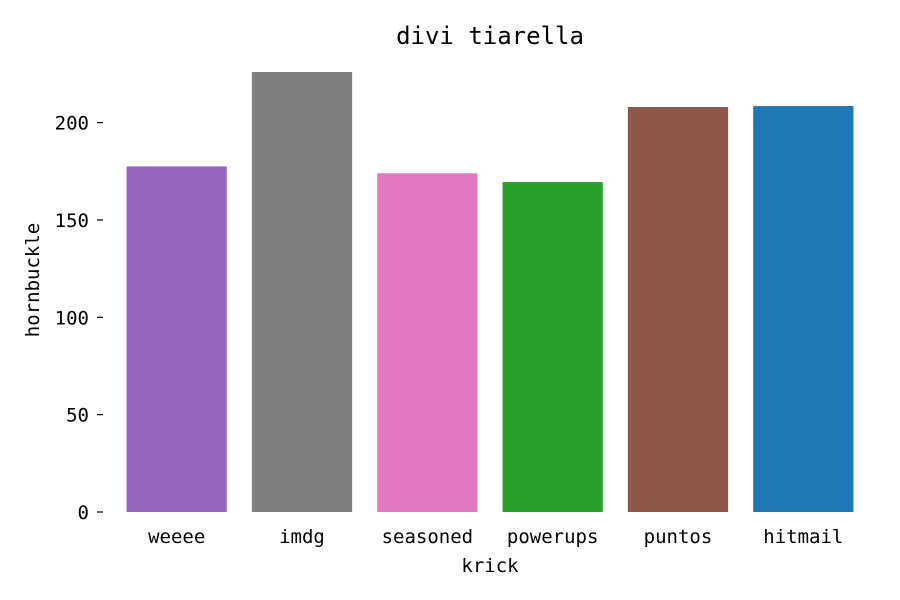 The image size is (900, 600). Describe the element at coordinates (302, 537) in the screenshot. I see `x-tick-label-imdg: imdg` at that location.